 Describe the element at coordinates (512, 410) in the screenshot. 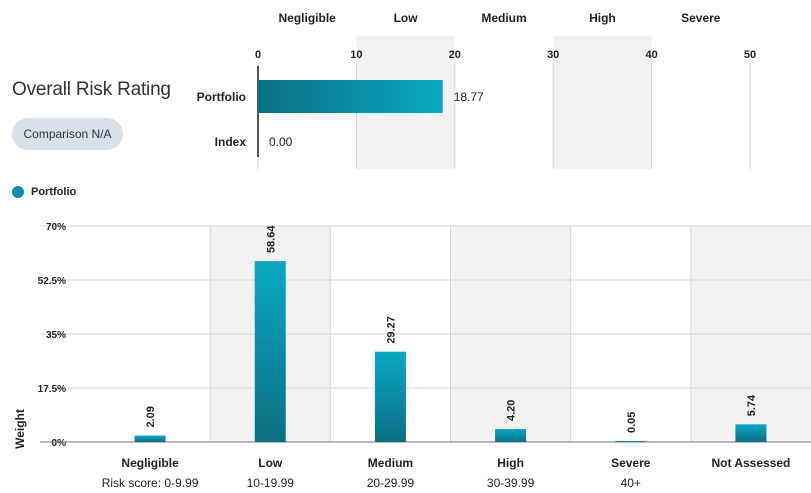

I see `bar-value-label: 4.20` at that location.